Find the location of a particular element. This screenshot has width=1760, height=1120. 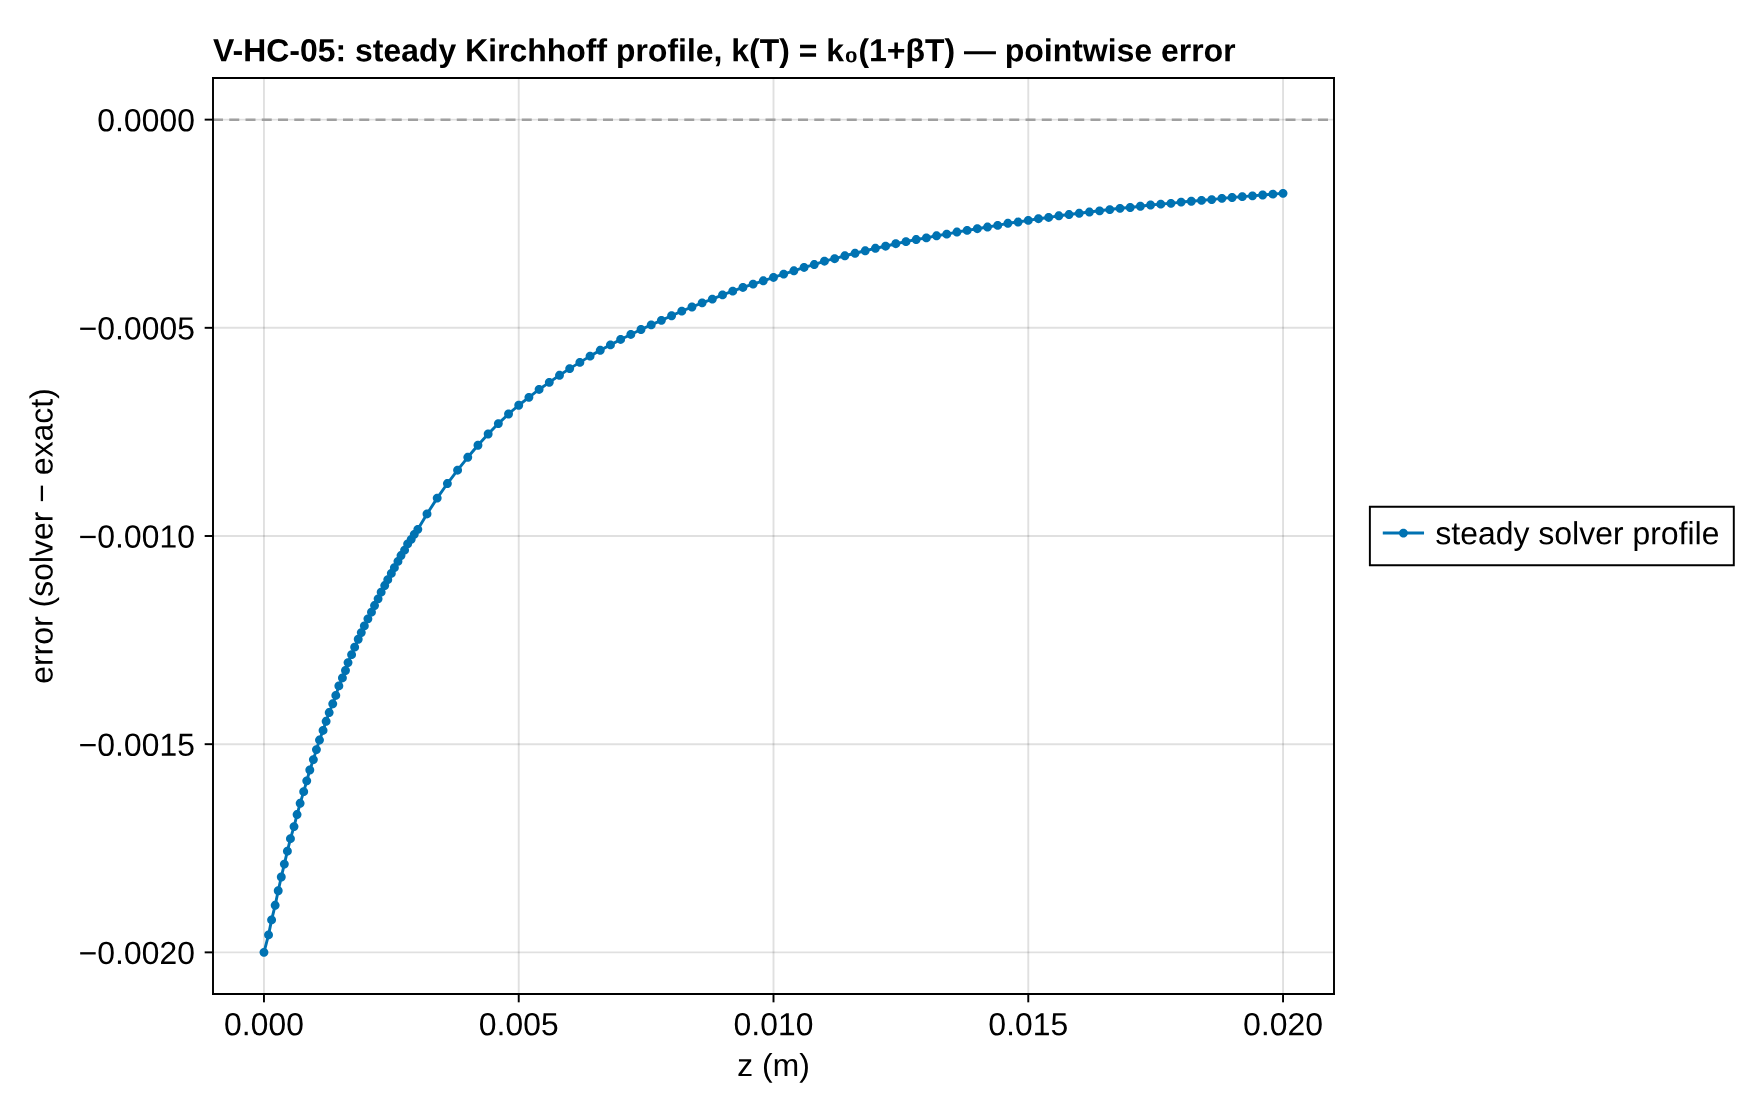

x-axis-title: z (m) is located at coordinates (773, 1067).